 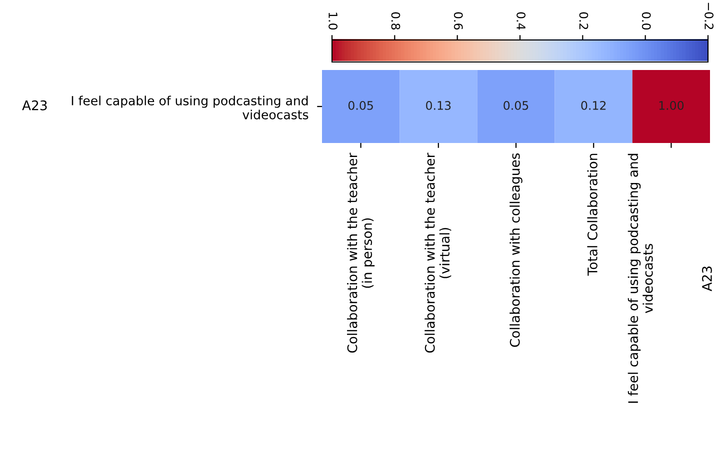 What do you see at coordinates (361, 252) in the screenshot?
I see `x-tick-label: Collaboration with the teacher (in person)` at bounding box center [361, 252].